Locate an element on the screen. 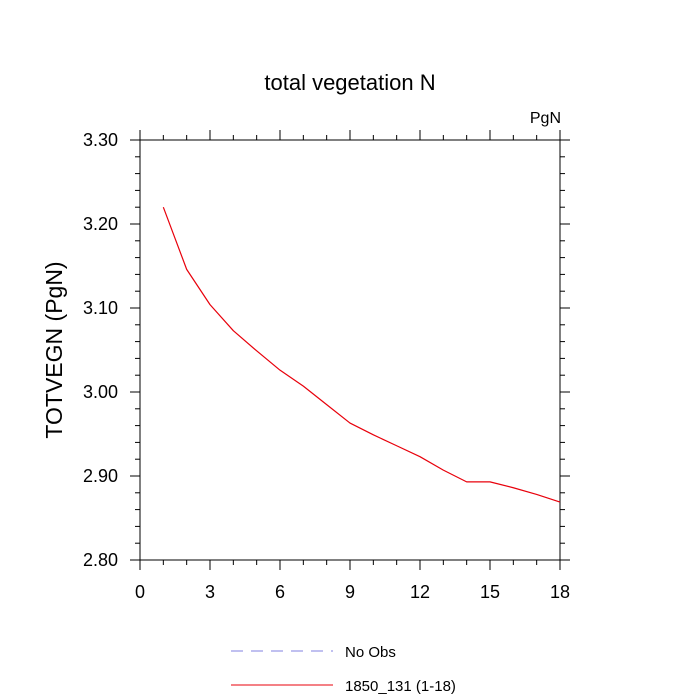 The height and width of the screenshot is (700, 700). x-tick-label: 18 is located at coordinates (560, 592).